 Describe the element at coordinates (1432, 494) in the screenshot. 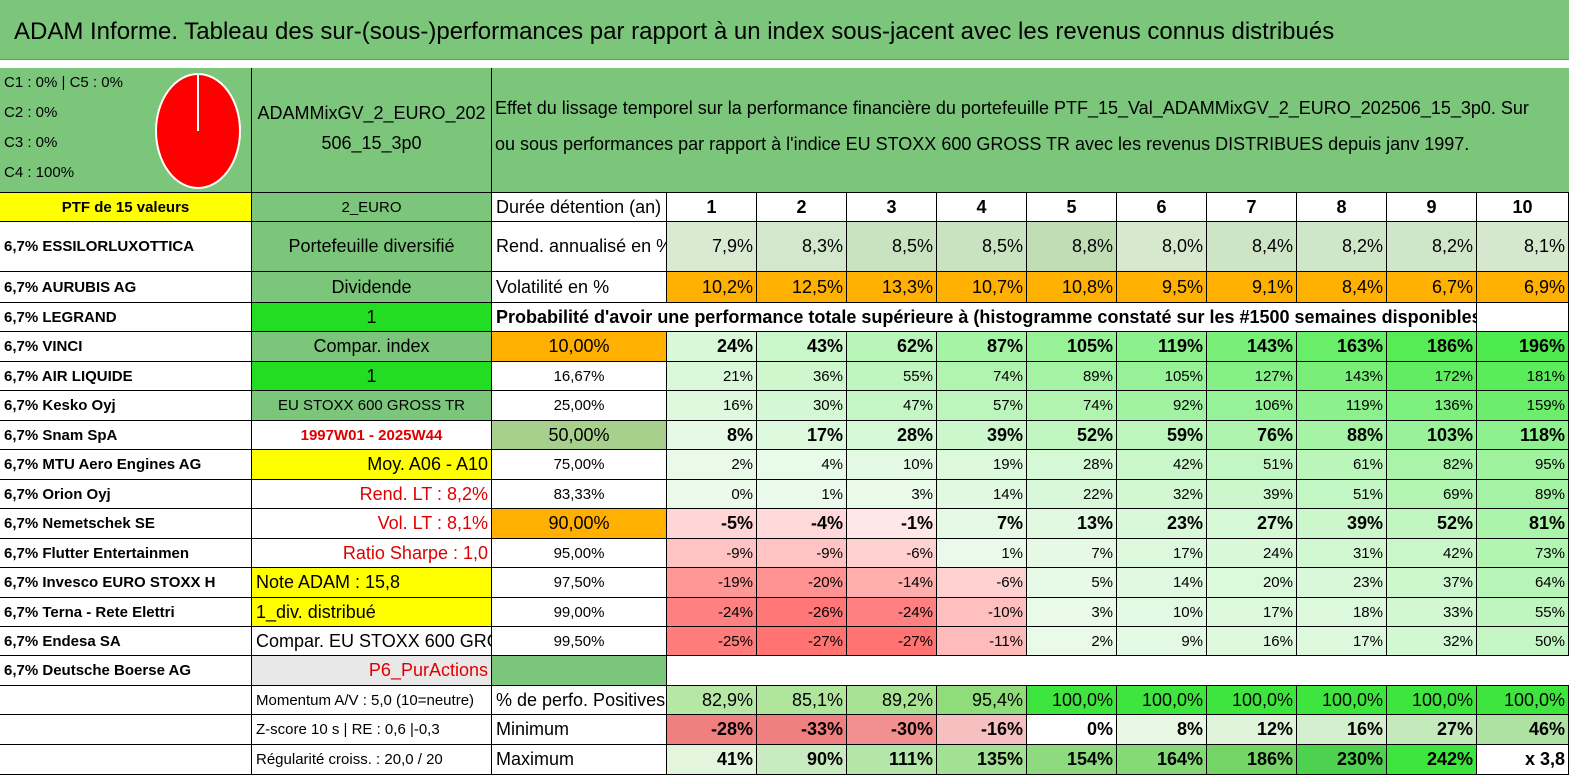

I see `probability-value: 69%` at that location.